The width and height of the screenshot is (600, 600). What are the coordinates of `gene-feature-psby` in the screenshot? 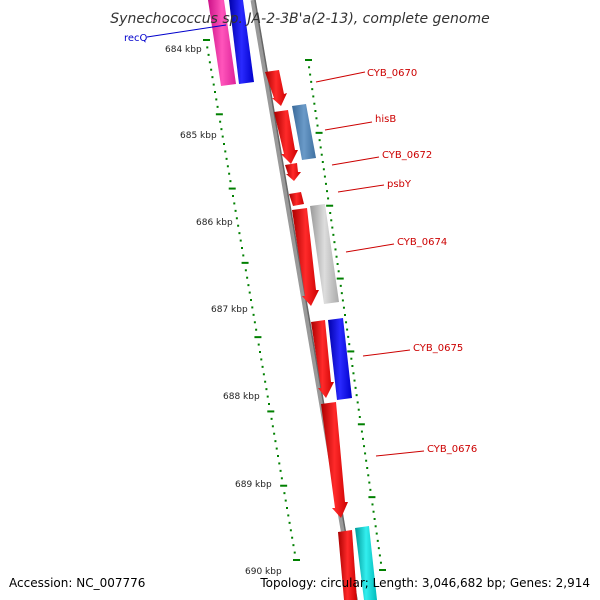 It's located at (296, 199).